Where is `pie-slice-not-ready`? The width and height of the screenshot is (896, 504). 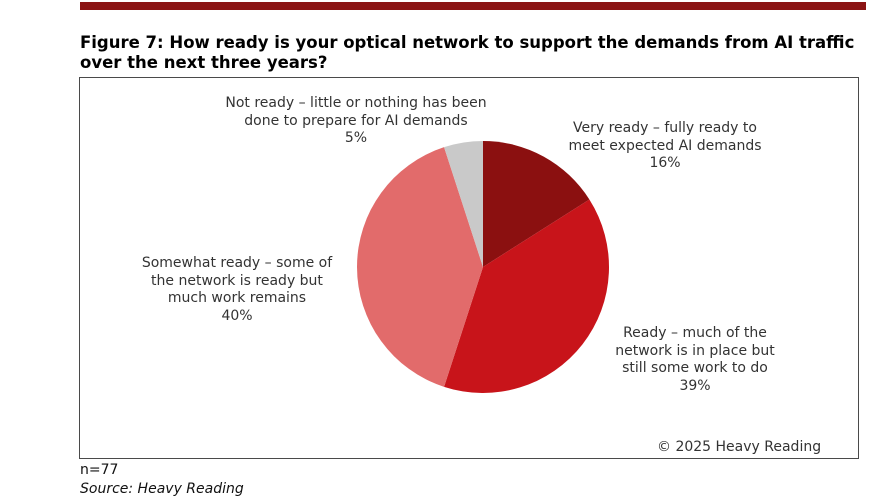
pie-slice-not-ready is located at coordinates (463, 204).